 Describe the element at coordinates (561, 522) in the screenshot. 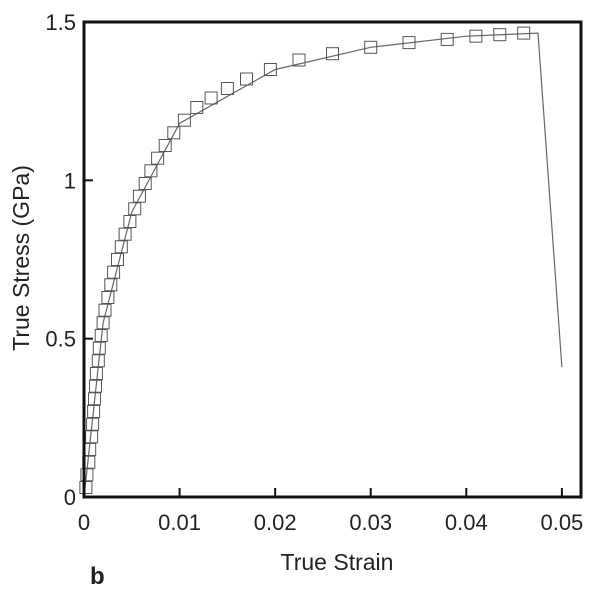

I see `x-tick-label: 0.05` at that location.